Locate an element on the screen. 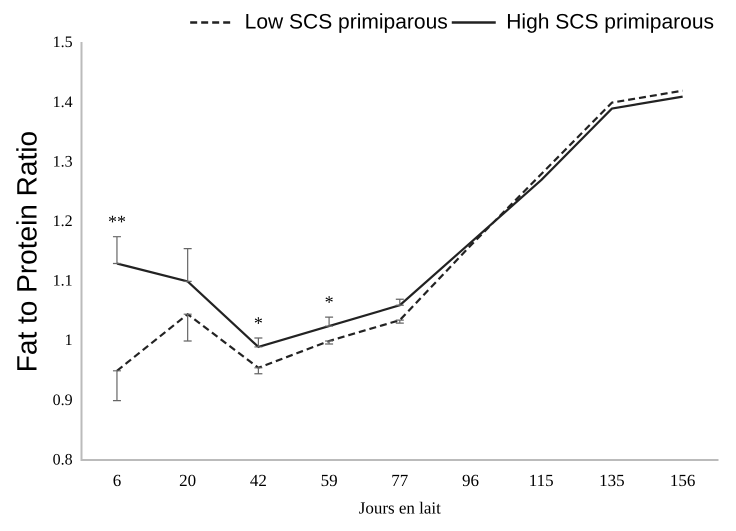  x-tick-label: 115 is located at coordinates (541, 480).